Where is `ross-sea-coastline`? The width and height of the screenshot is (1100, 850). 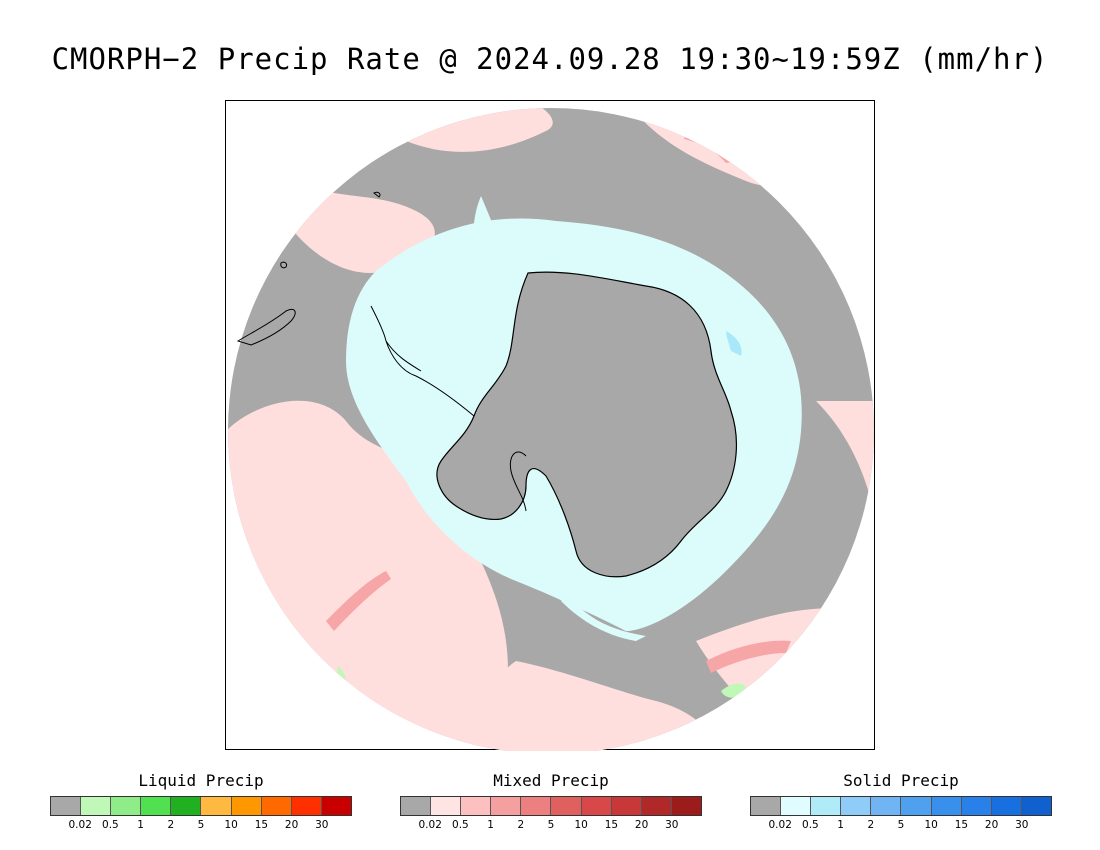 ross-sea-coastline is located at coordinates (518, 481).